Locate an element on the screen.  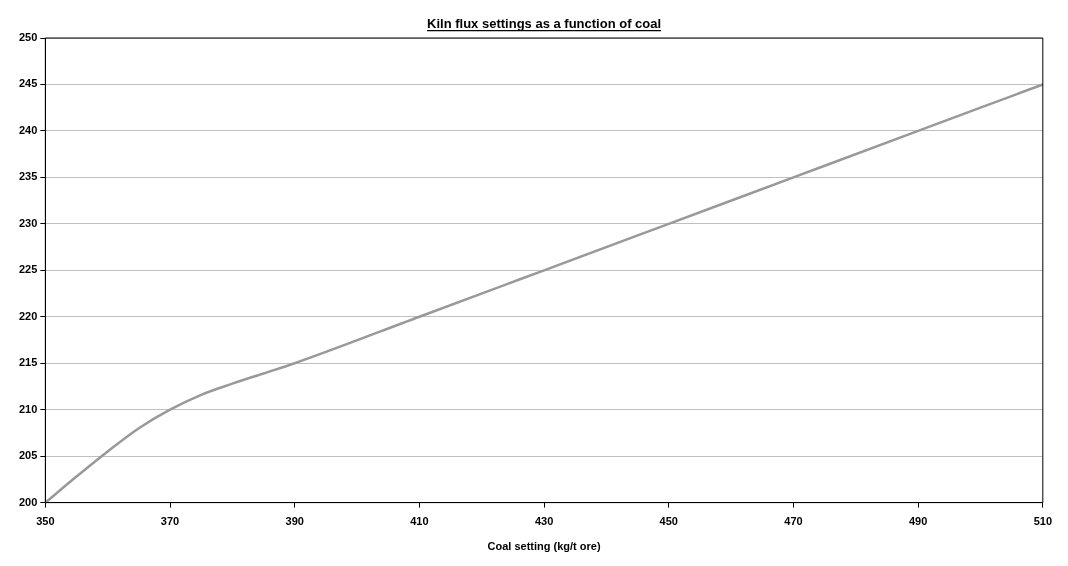
y-tick-label: 210 is located at coordinates (28, 408).